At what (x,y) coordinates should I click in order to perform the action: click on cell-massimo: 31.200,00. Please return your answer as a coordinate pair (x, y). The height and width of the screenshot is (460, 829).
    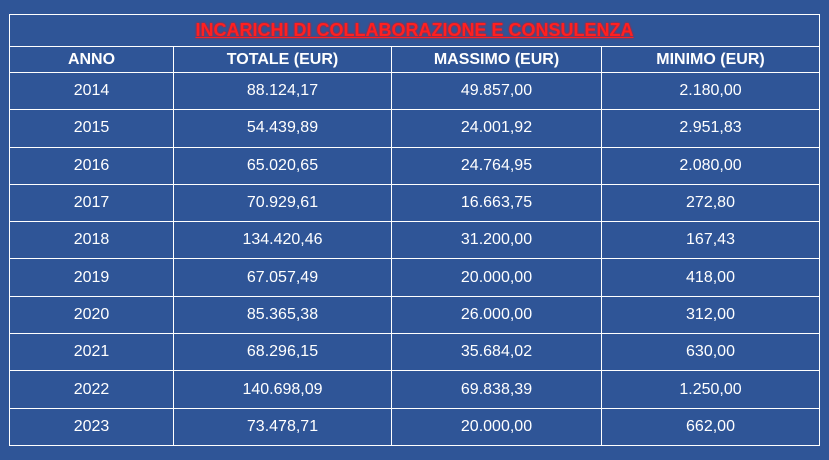
    Looking at the image, I should click on (496, 240).